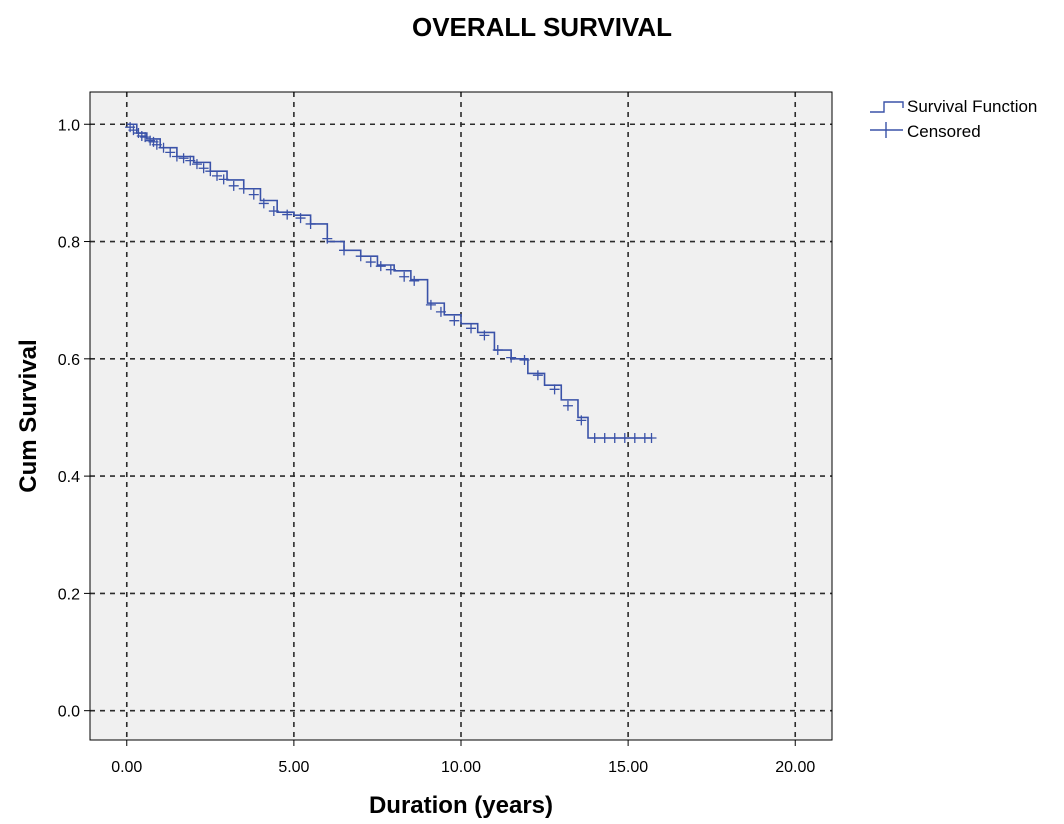 This screenshot has height=824, width=1064. Describe the element at coordinates (69, 712) in the screenshot. I see `y-tick-label-0: 0.0` at that location.